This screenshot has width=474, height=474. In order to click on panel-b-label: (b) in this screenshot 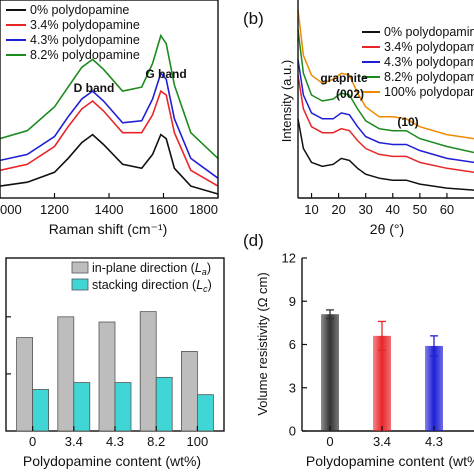, I will do `click(253, 18)`.